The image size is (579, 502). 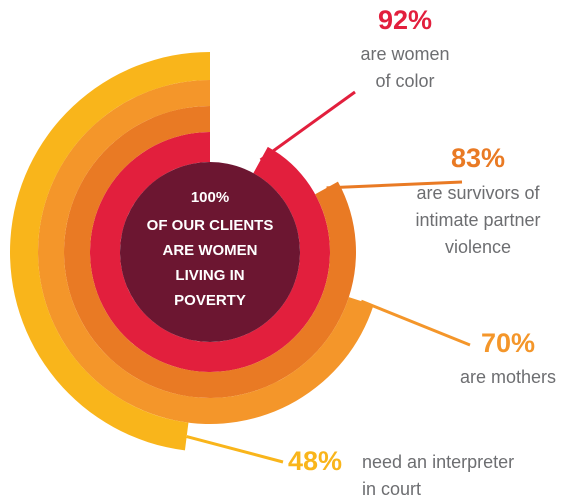 I want to click on description: are mothers, so click(x=508, y=377).